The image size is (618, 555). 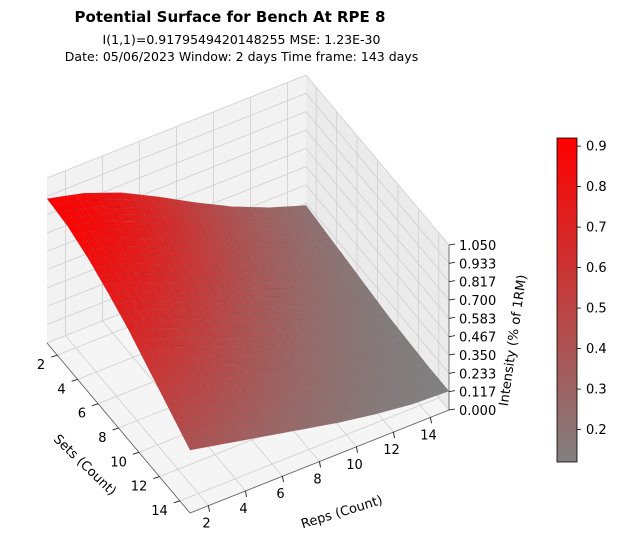 I want to click on grid-line-reps, so click(x=137, y=420).